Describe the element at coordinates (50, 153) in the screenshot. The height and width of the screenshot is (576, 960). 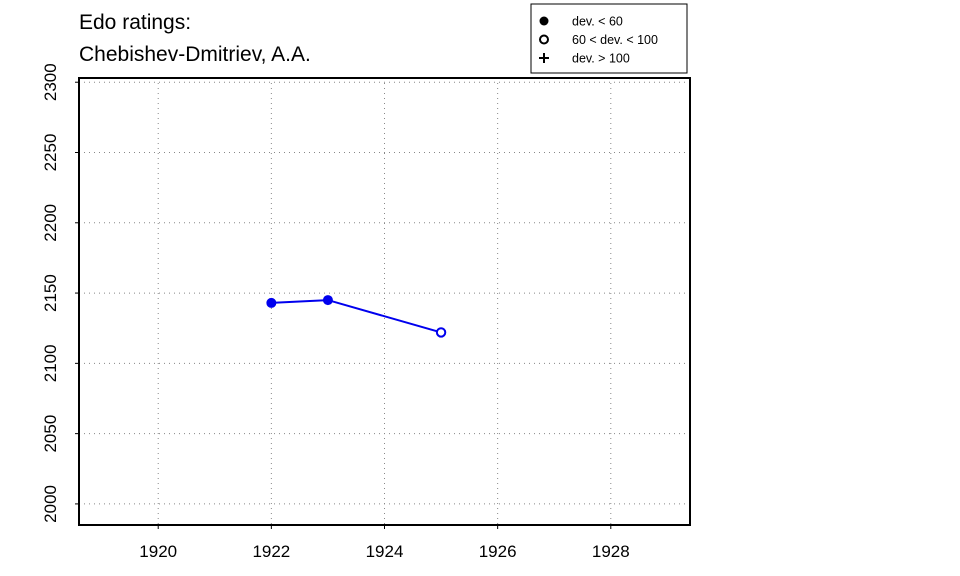
I see `y-tick-label: 2250` at that location.